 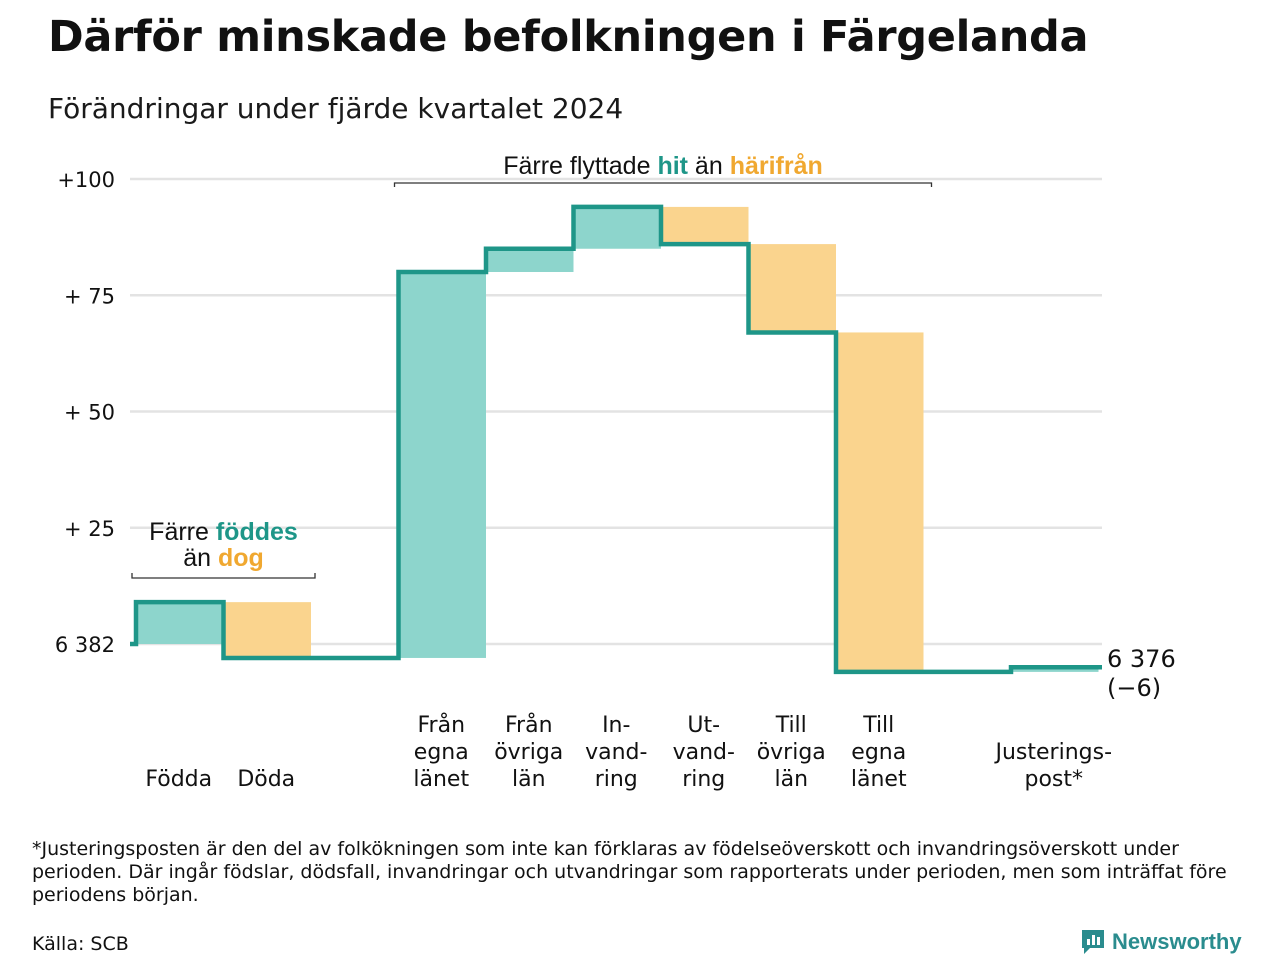 I want to click on x-category-label: Döda, so click(x=266, y=779).